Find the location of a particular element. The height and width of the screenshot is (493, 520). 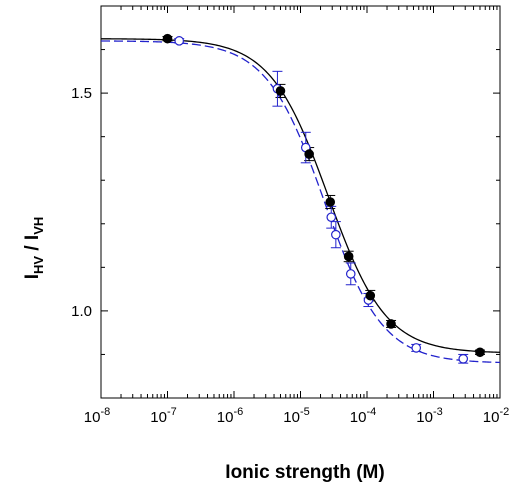

x-tick-label: 10⁻³ is located at coordinates (429, 416).